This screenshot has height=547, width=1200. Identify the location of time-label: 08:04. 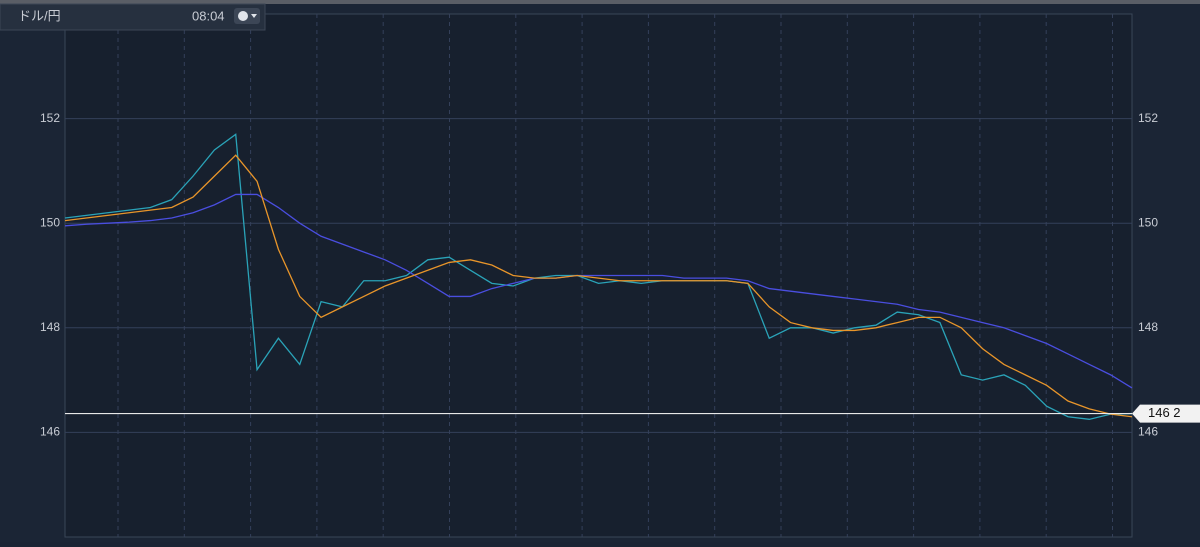
(208, 15).